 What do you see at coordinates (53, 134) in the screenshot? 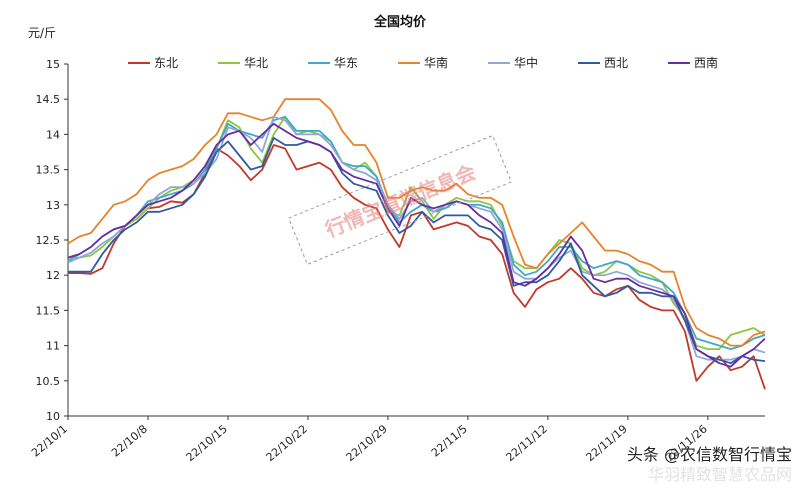
I see `y-tick-label: 14` at bounding box center [53, 134].